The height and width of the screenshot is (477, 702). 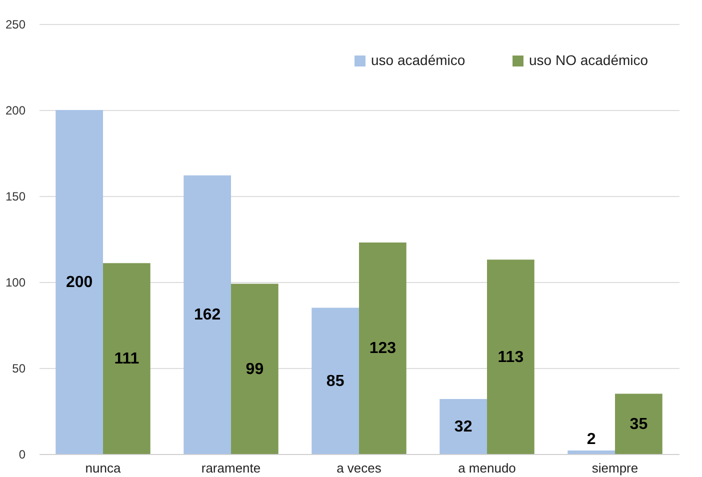 I want to click on data-label: 111, so click(x=127, y=359).